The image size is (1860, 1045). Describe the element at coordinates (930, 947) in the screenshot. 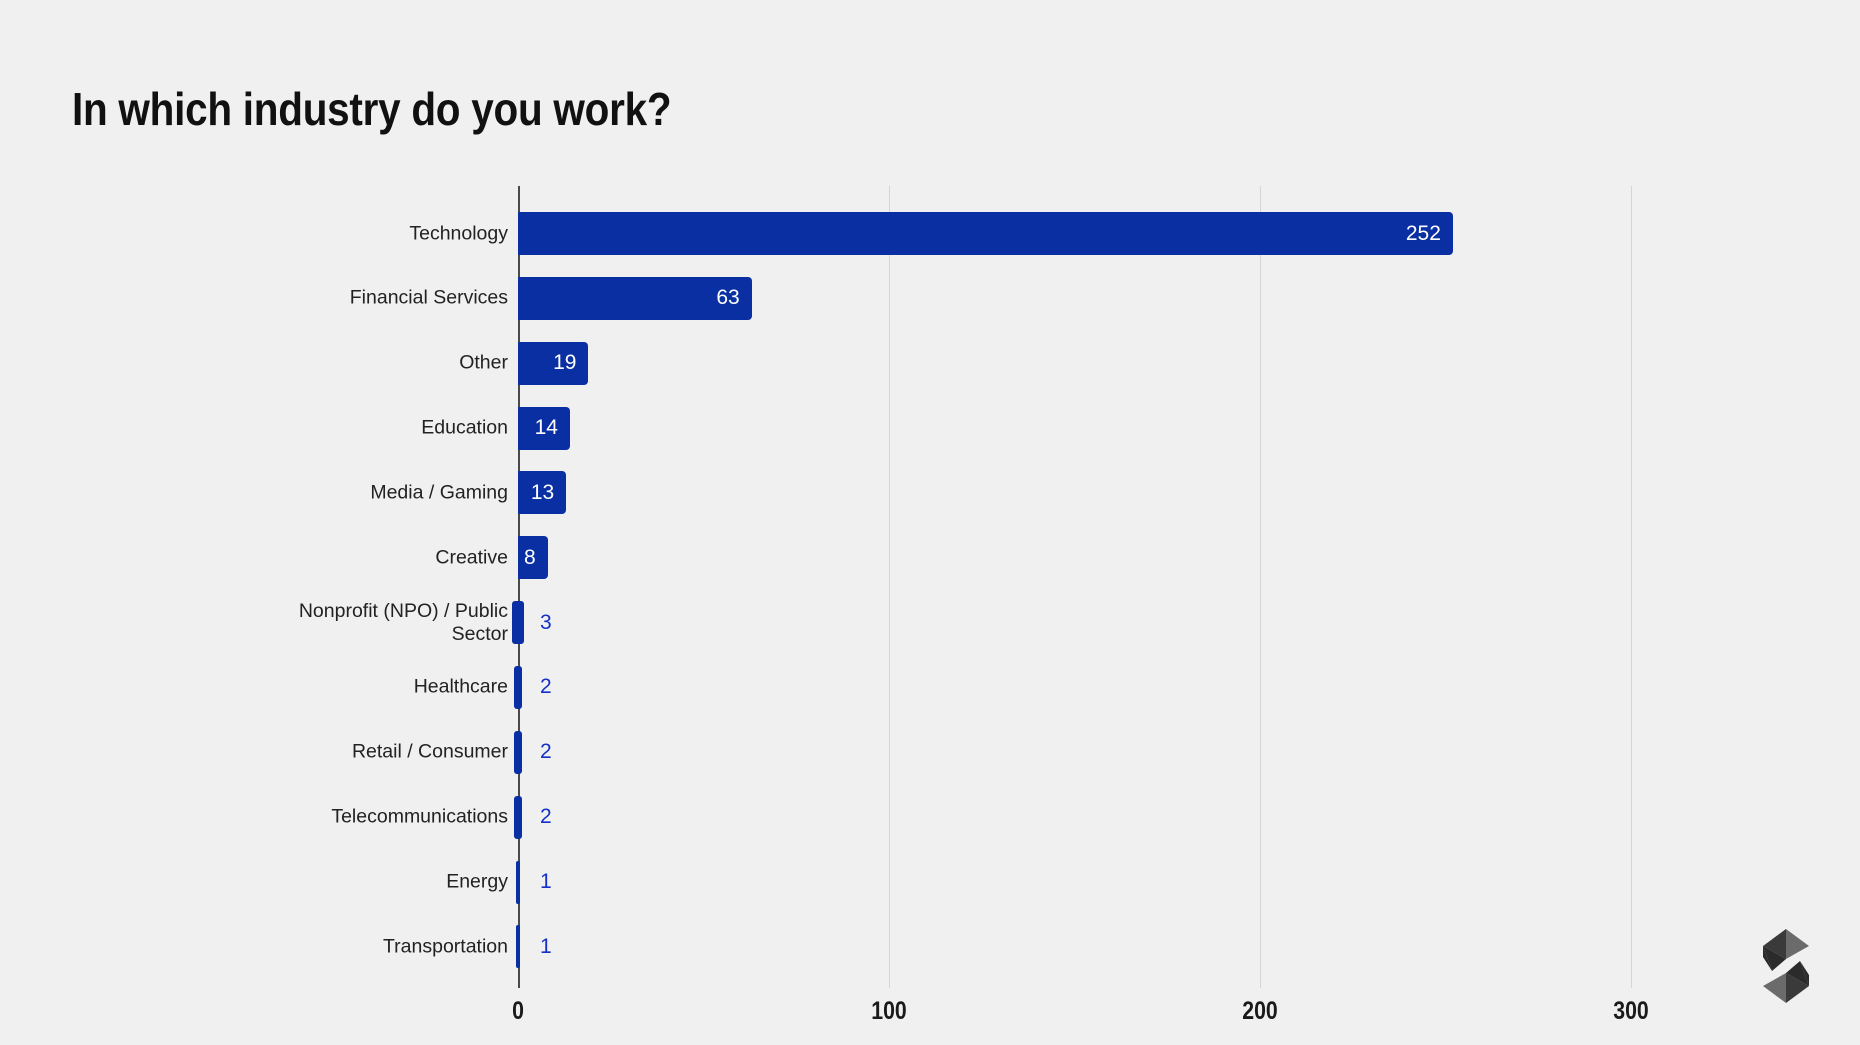

I see `bar-row: Transportation 1` at that location.